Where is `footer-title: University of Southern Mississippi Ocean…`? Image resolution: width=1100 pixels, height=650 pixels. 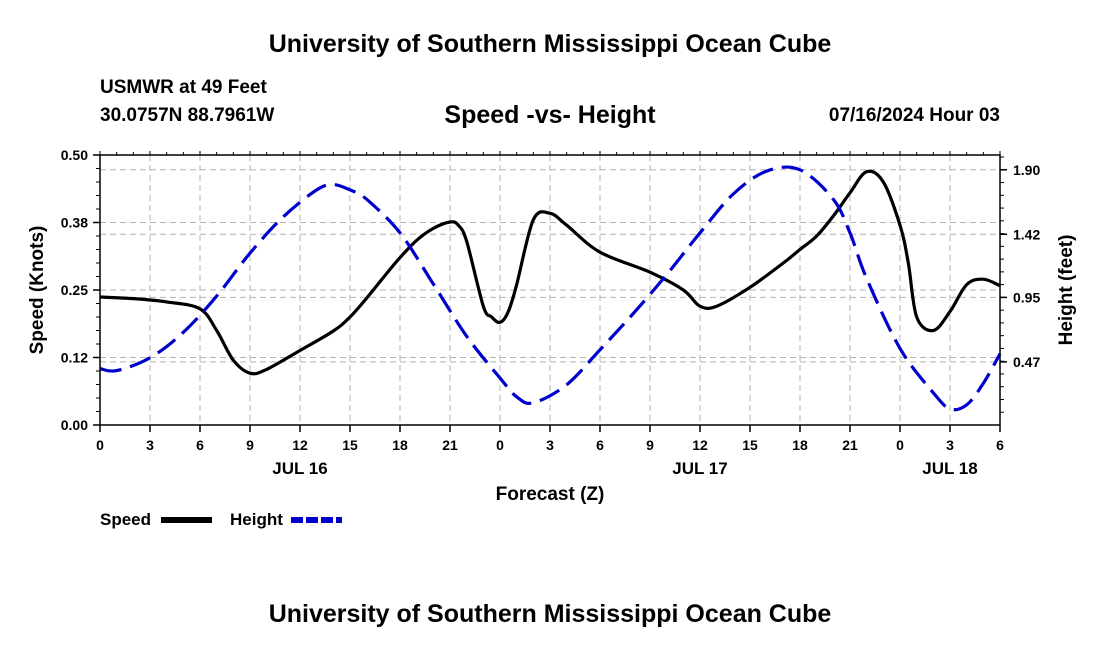
footer-title: University of Southern Mississippi Ocean… is located at coordinates (550, 614).